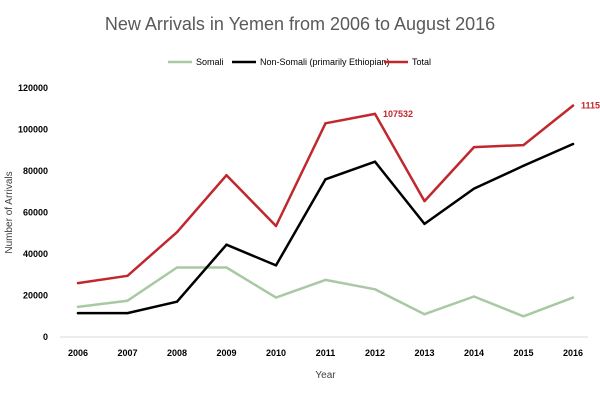  I want to click on annotation-layer: 107532 111500, so click(491, 110).